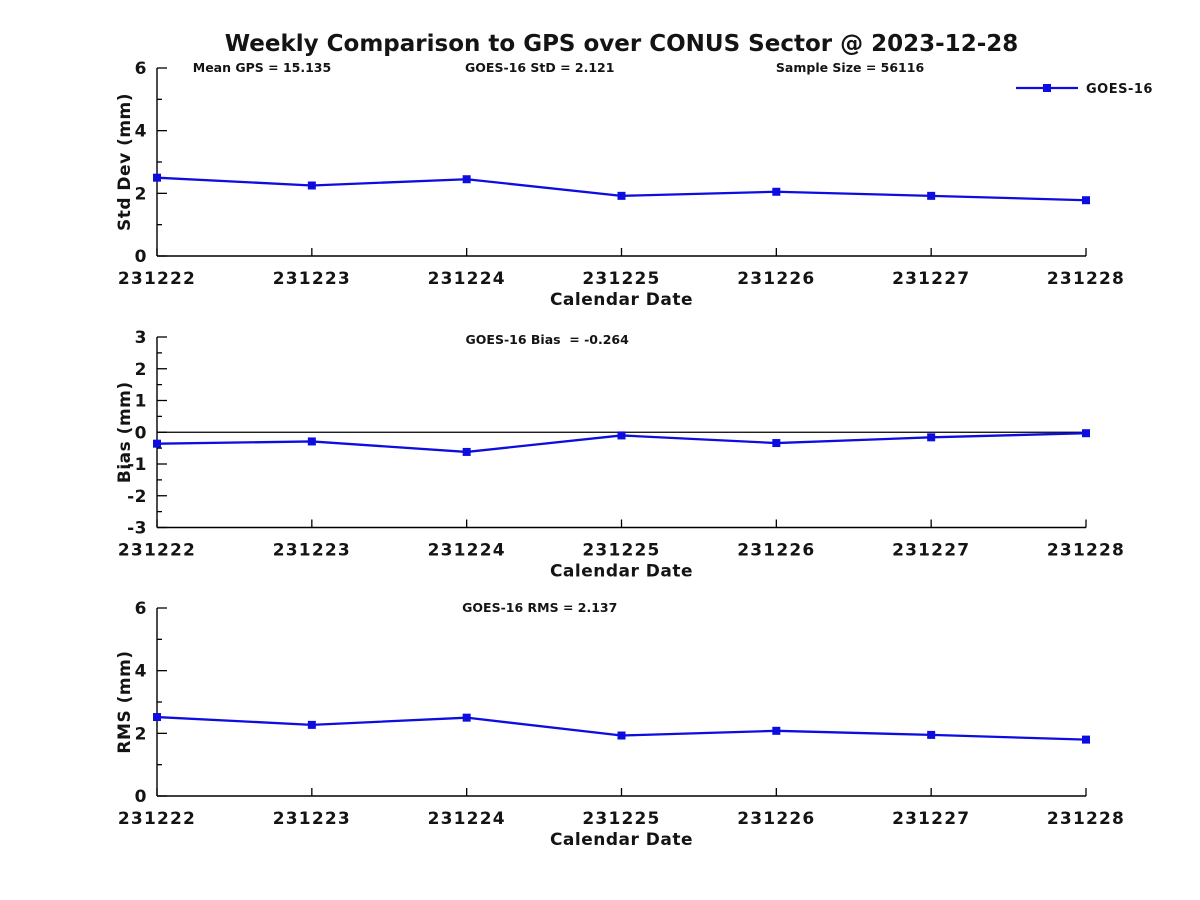 The image size is (1200, 900). What do you see at coordinates (776, 279) in the screenshot?
I see `std-dev-x-tick-label: 231226` at bounding box center [776, 279].